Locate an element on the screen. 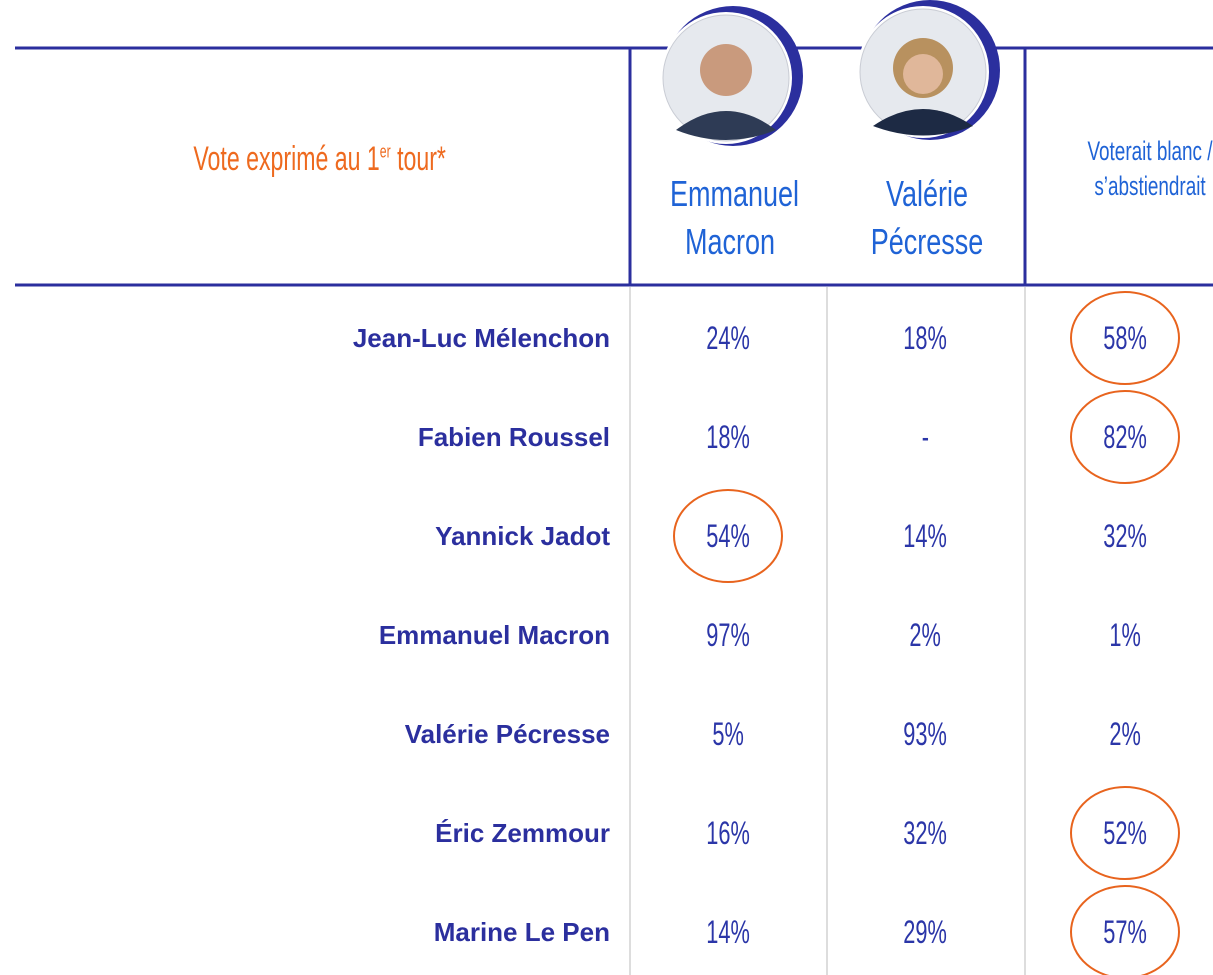 The height and width of the screenshot is (975, 1213). cell: 1% is located at coordinates (1120, 635).